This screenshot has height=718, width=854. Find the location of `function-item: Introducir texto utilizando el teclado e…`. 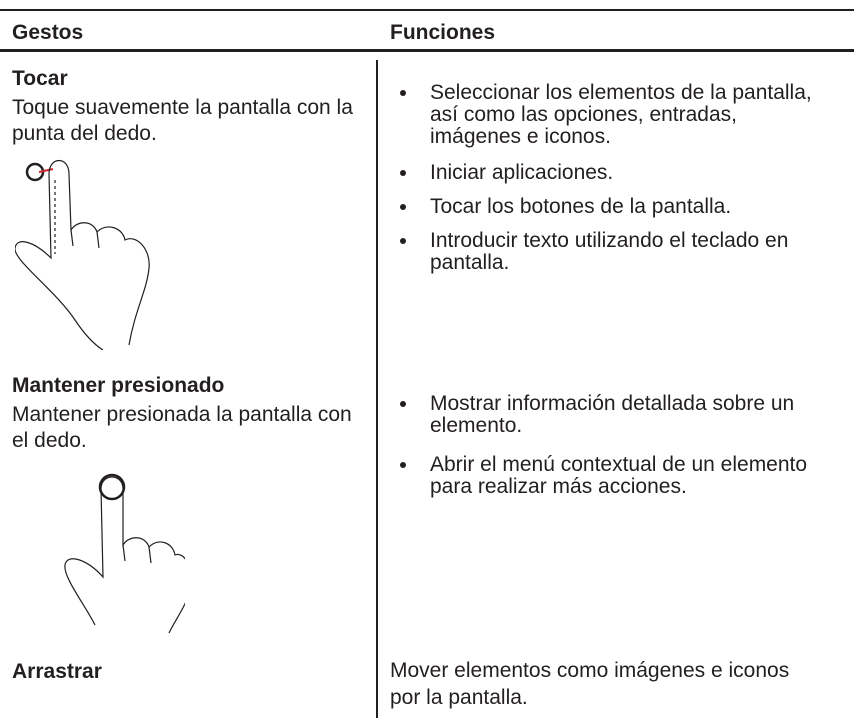

function-item: Introducir texto utilizando el teclado e… is located at coordinates (609, 251).